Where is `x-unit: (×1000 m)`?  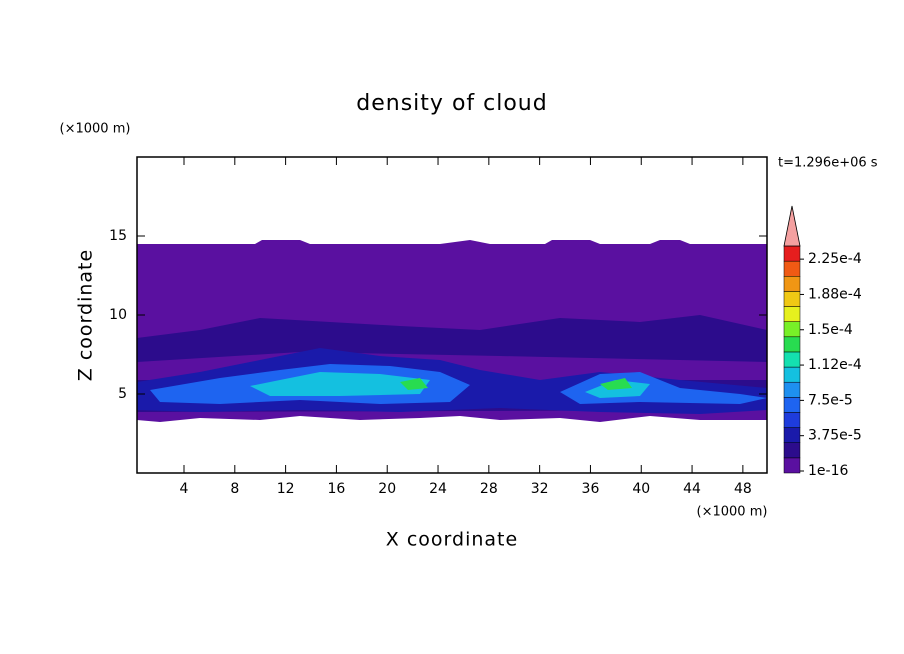
x-unit: (×1000 m) is located at coordinates (732, 512).